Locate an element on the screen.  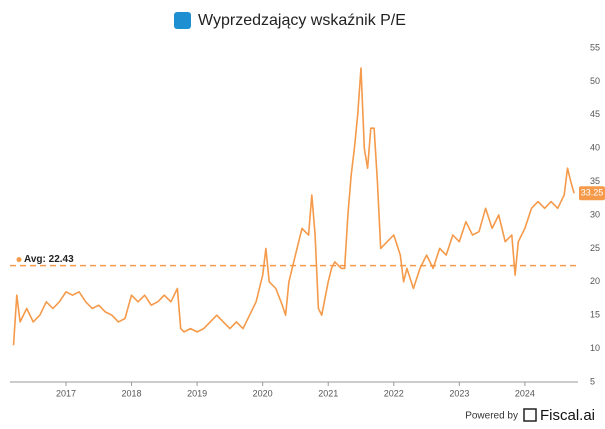
y-tick-label: 15 is located at coordinates (595, 315).